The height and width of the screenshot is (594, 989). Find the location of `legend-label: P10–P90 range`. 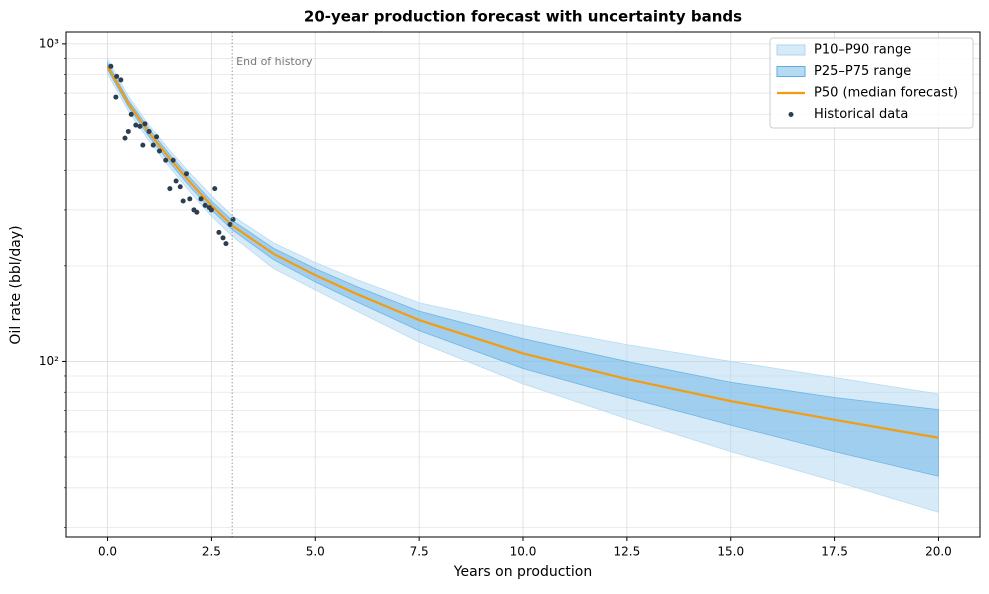

legend-label: P10–P90 range is located at coordinates (862, 50).